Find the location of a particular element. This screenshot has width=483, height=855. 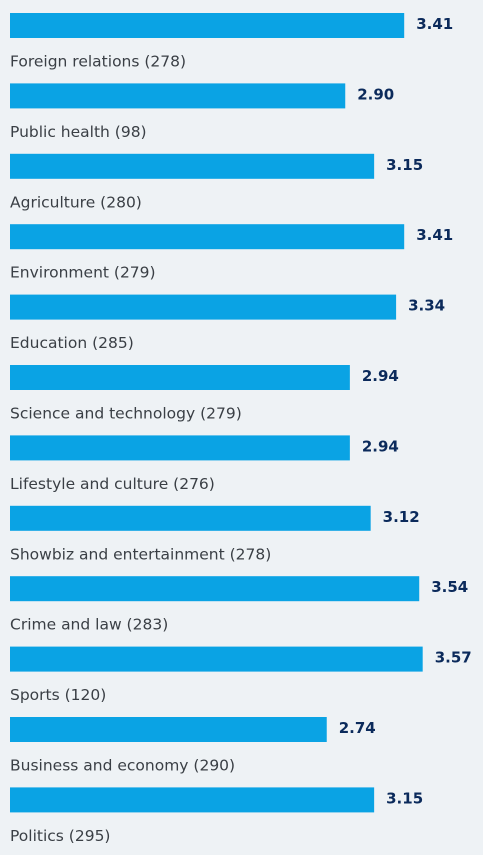

category-label: Sports (120) is located at coordinates (58, 695).